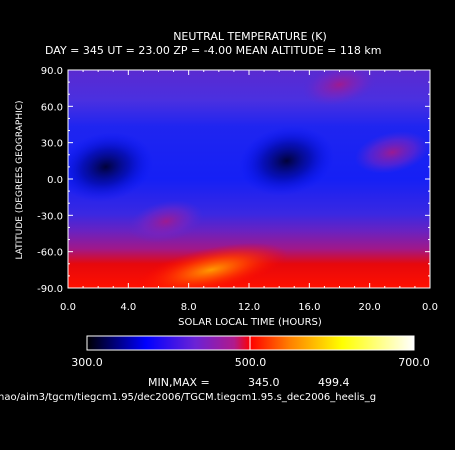  What do you see at coordinates (249, 307) in the screenshot?
I see `x-tick-label: 12.0` at bounding box center [249, 307].